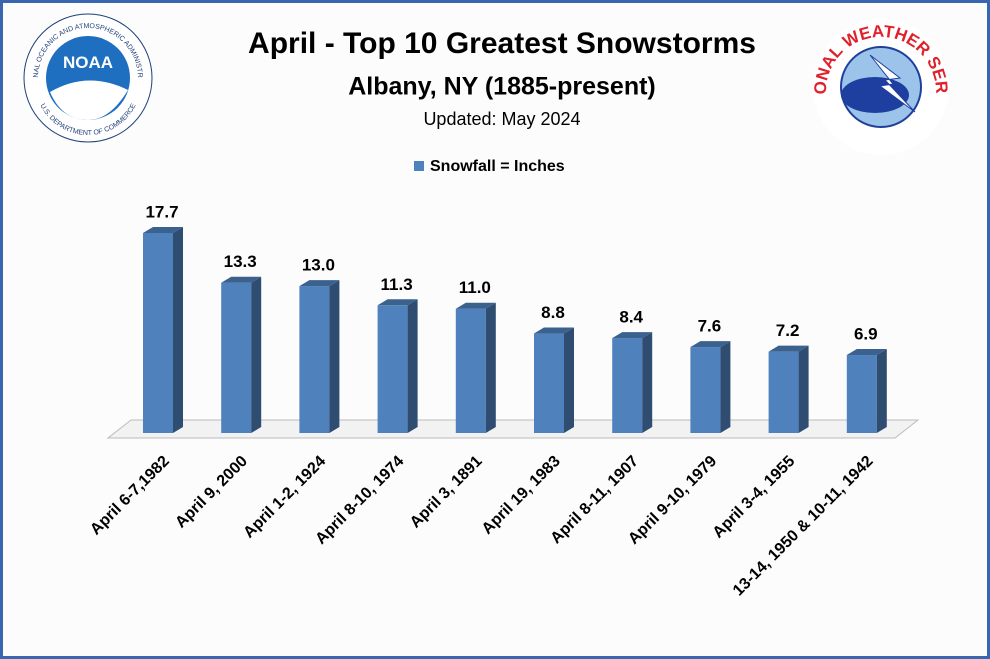  Describe the element at coordinates (866, 334) in the screenshot. I see `data-label: 6.9` at that location.